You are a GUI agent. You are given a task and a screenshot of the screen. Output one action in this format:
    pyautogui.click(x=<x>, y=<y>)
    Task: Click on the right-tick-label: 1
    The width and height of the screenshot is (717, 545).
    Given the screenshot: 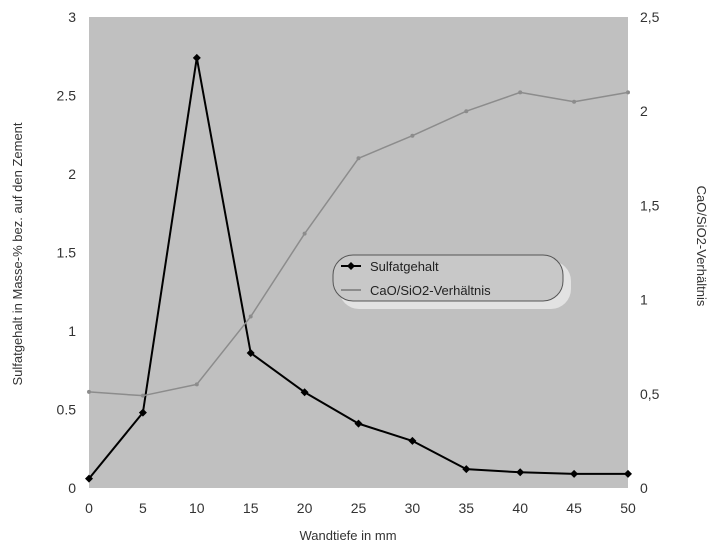 What is the action you would take?
    pyautogui.click(x=644, y=300)
    